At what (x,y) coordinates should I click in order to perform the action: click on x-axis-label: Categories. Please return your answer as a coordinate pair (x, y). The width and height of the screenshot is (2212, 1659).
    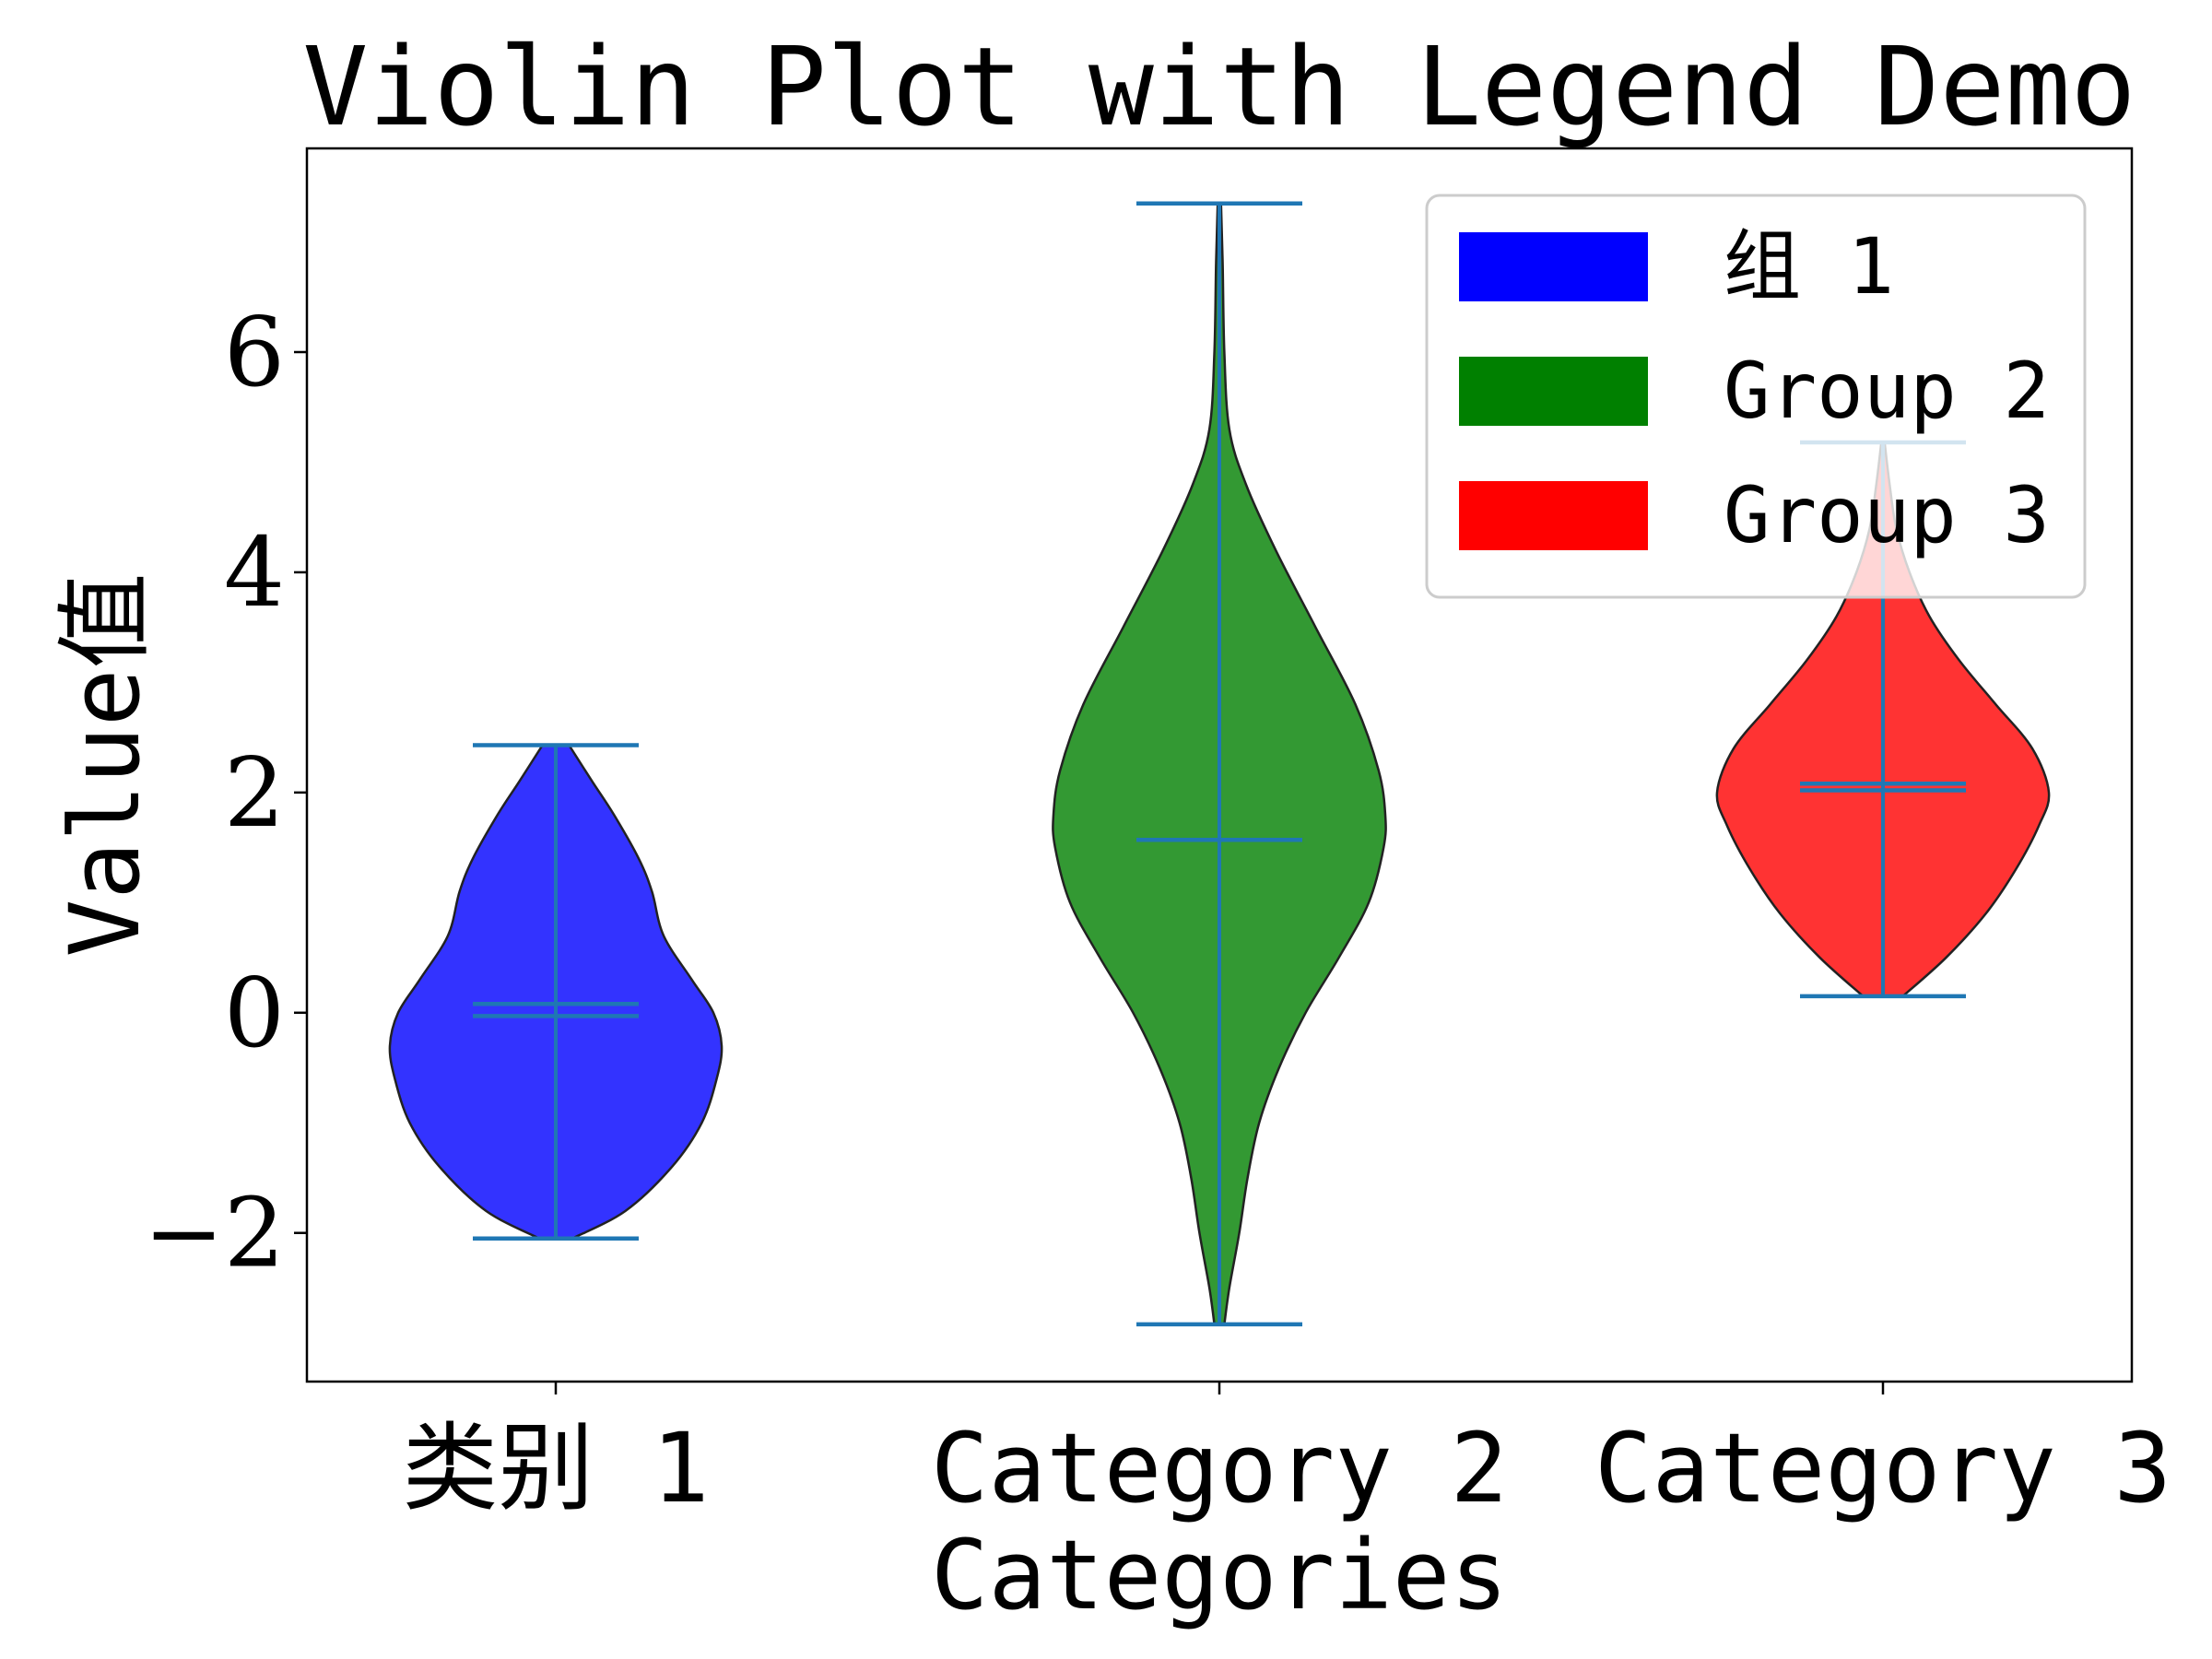
    Looking at the image, I should click on (1219, 1575).